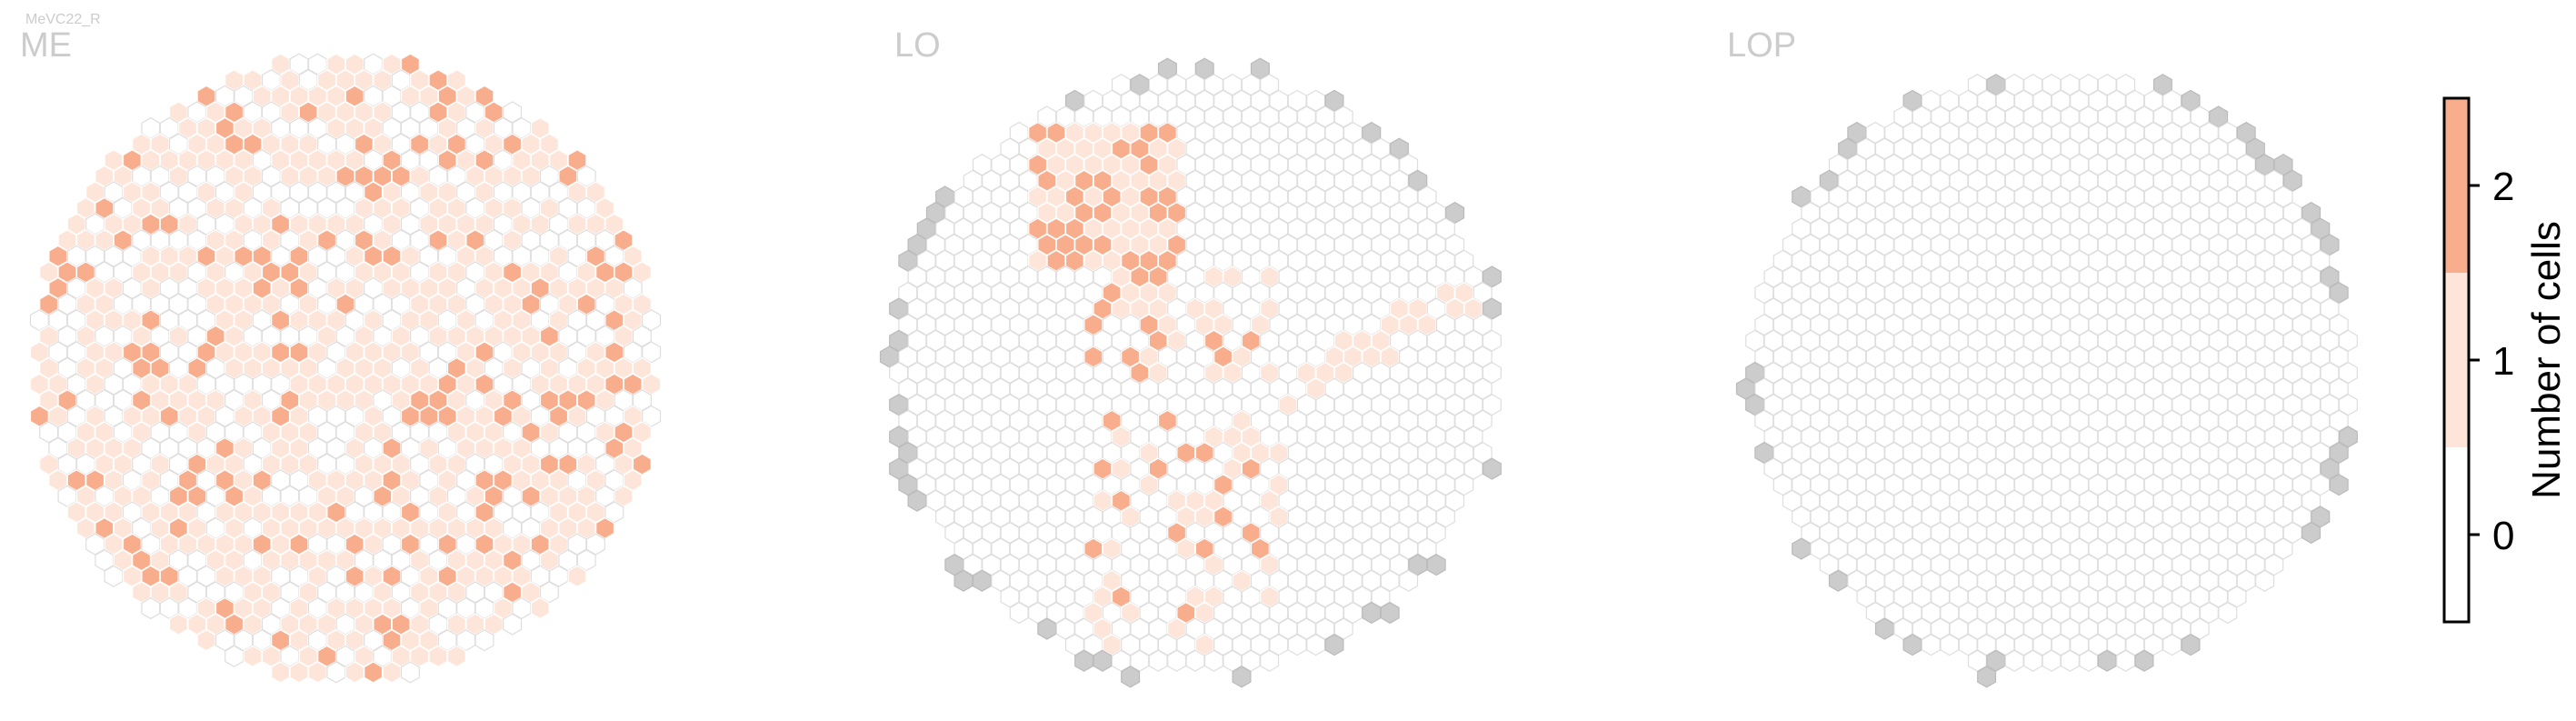  I want to click on colorbar-label: Number of cells, so click(2546, 360).